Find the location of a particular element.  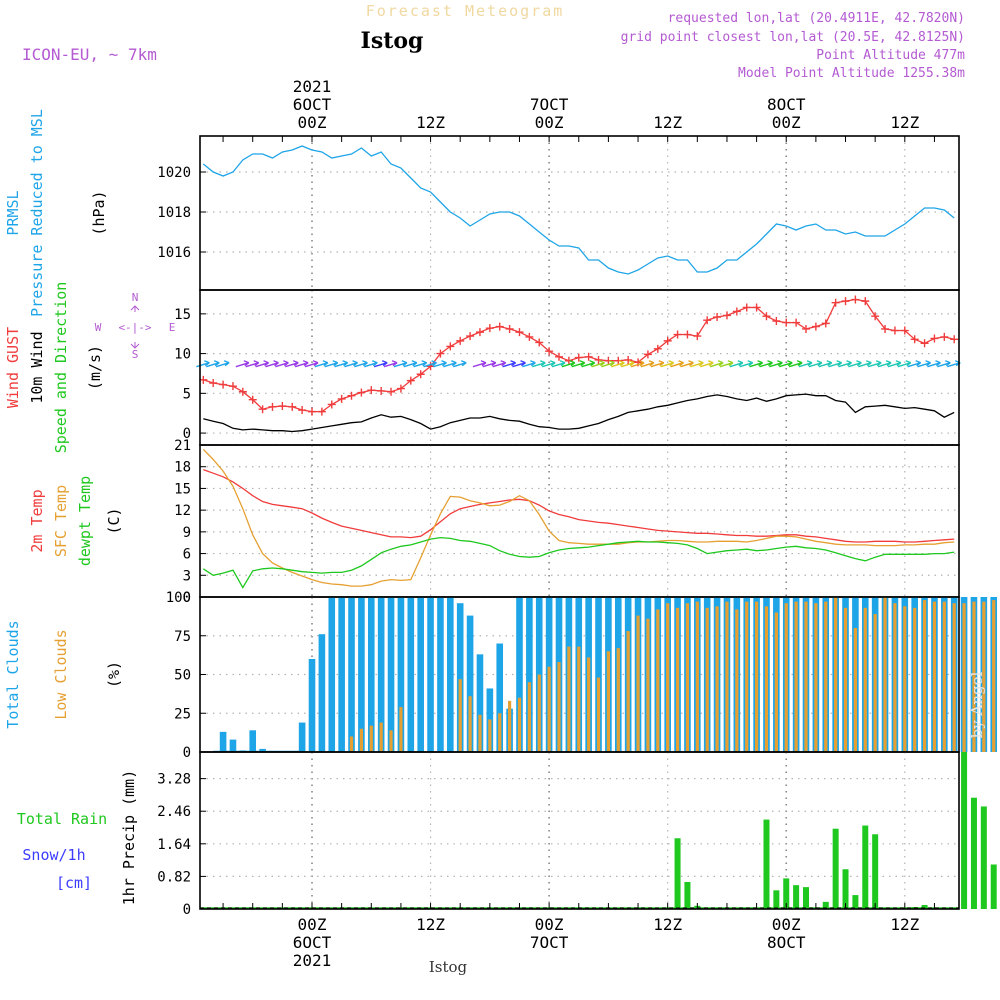

ylabel-2: Speed and Direction is located at coordinates (61, 368).